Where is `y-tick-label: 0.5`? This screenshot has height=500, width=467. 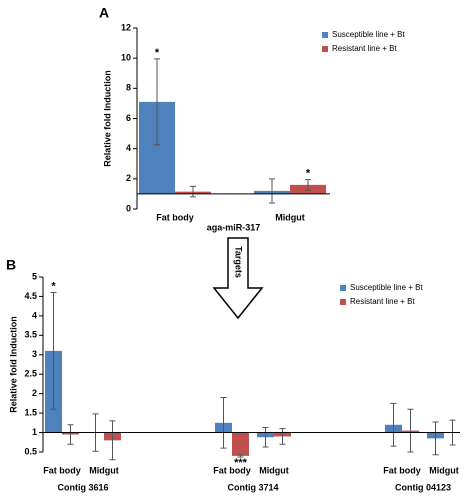 y-tick-label: 0.5 is located at coordinates (30, 451).